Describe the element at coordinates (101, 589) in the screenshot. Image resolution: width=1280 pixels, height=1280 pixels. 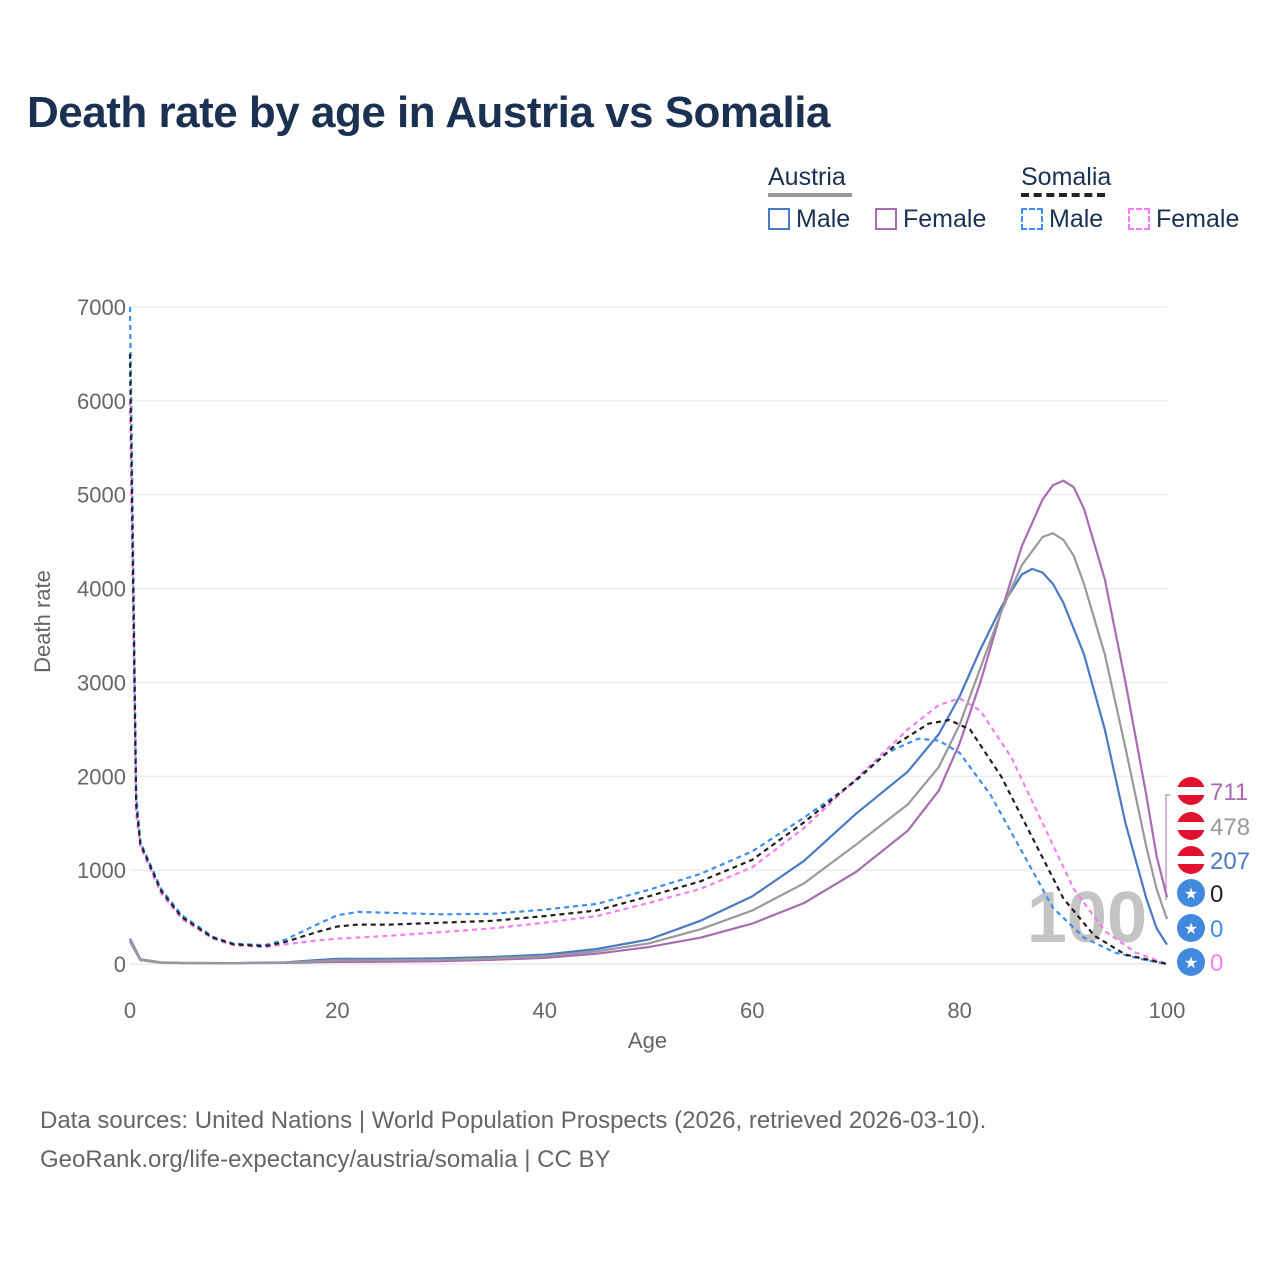
I see `y-tick-label-4000: 4000` at that location.